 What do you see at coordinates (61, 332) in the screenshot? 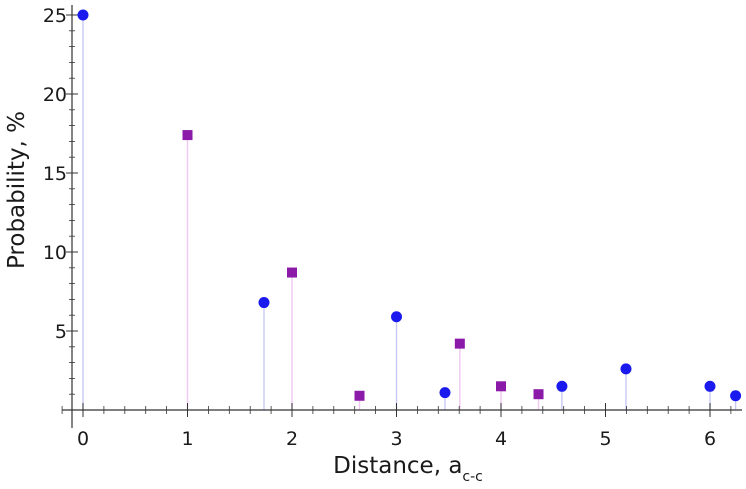
I see `y-tick-label: 5` at bounding box center [61, 332].